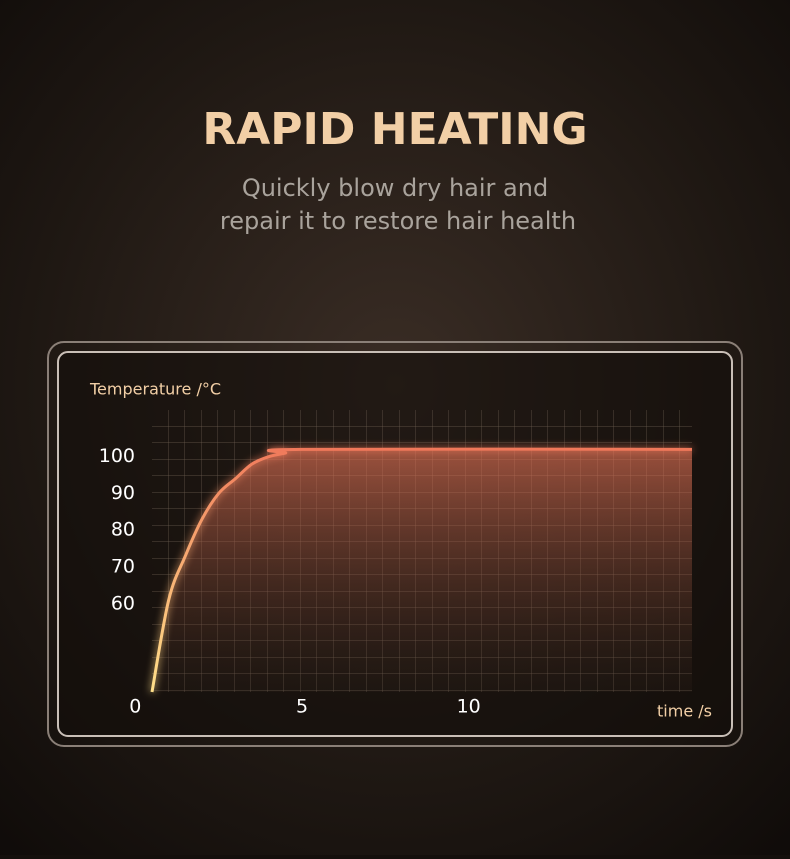 The image size is (790, 859). Describe the element at coordinates (302, 707) in the screenshot. I see `x-tick-label: 5` at that location.